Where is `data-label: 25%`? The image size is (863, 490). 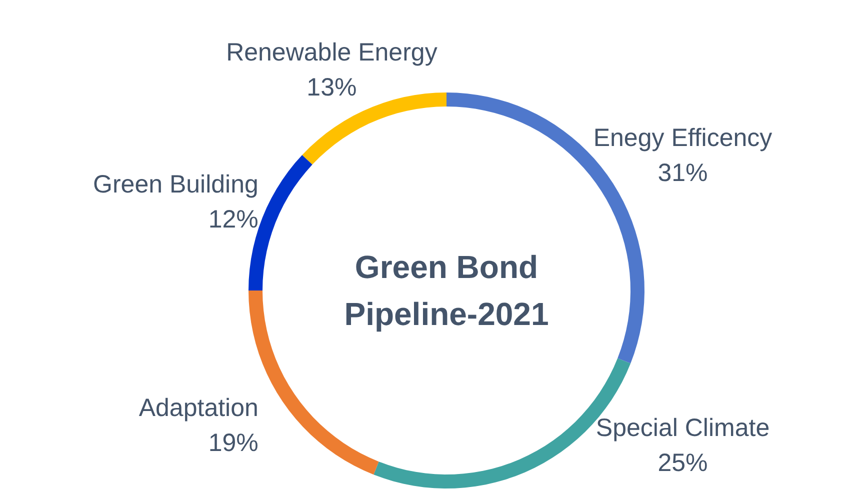
data-label: 25% is located at coordinates (683, 463).